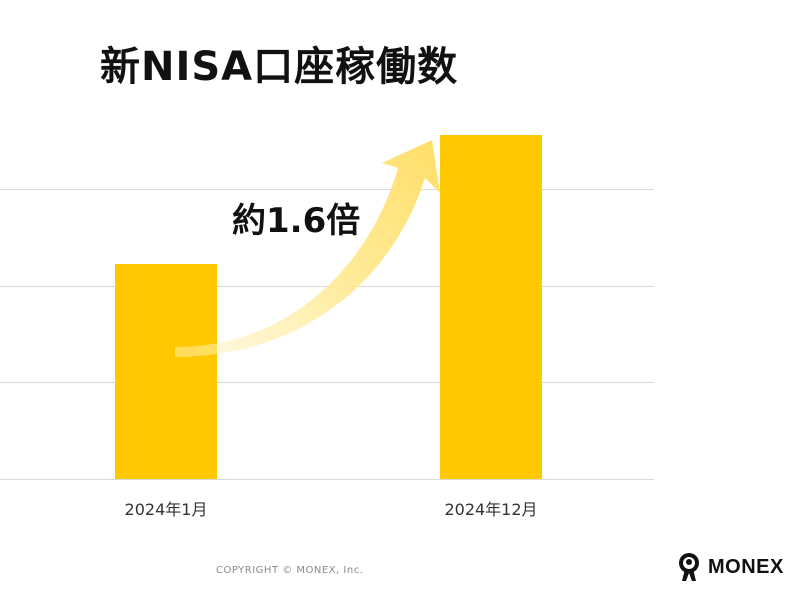  I want to click on monex-logo-icon, so click(689, 567).